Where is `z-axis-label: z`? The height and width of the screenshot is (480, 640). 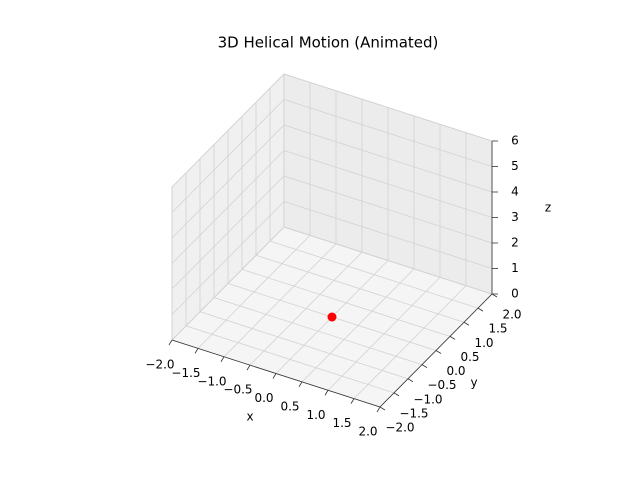 z-axis-label: z is located at coordinates (548, 208).